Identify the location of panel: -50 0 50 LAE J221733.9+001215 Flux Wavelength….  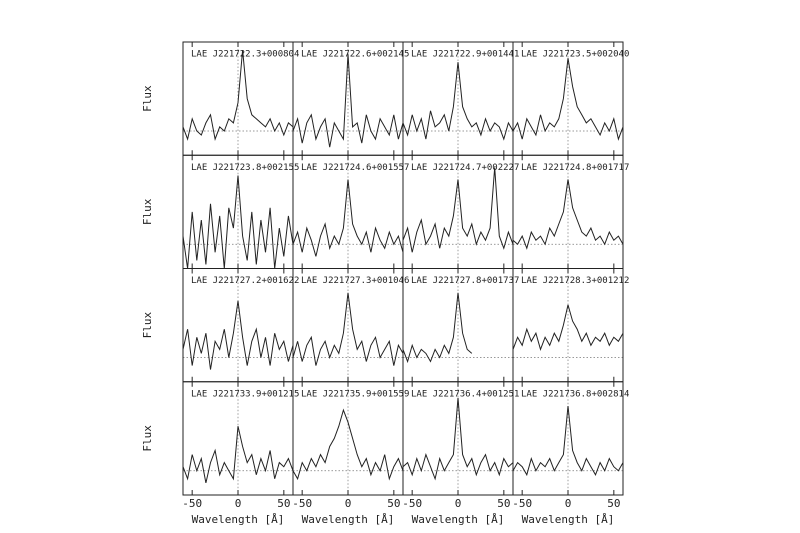
(220, 453).